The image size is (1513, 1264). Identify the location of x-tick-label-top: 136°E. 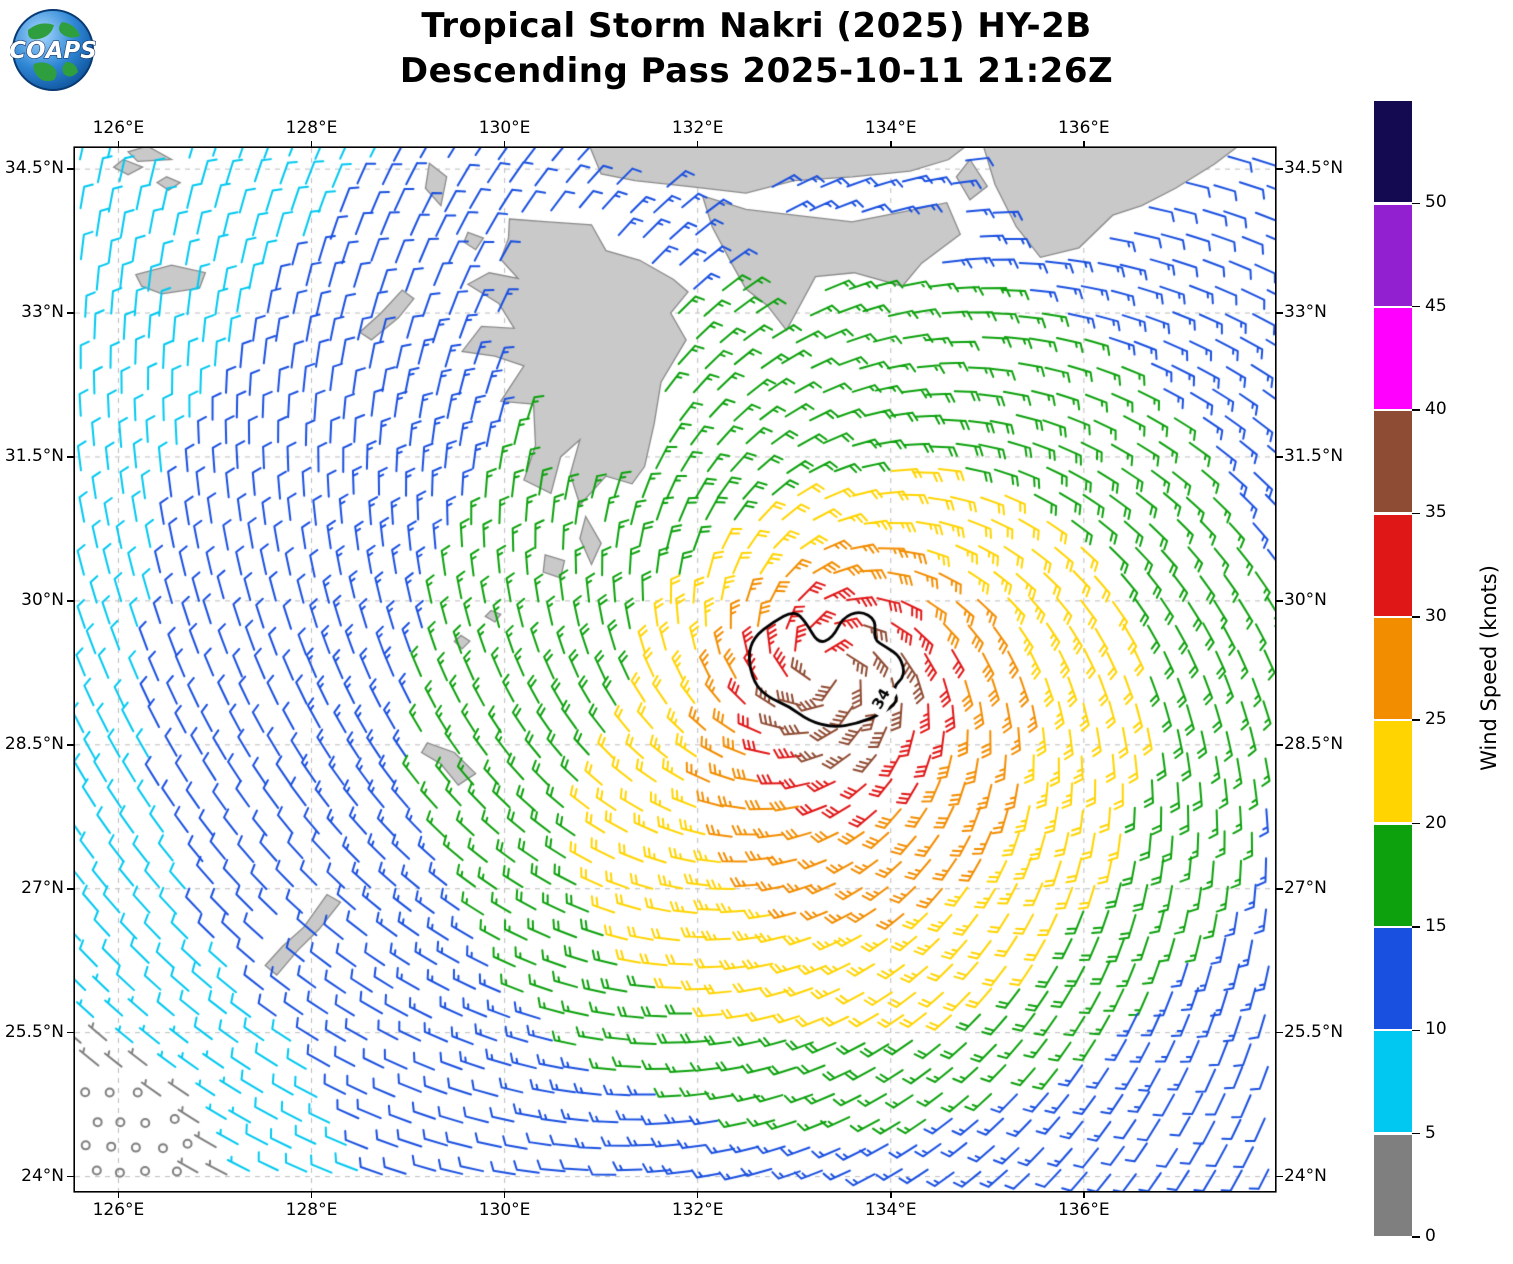
(1083, 128).